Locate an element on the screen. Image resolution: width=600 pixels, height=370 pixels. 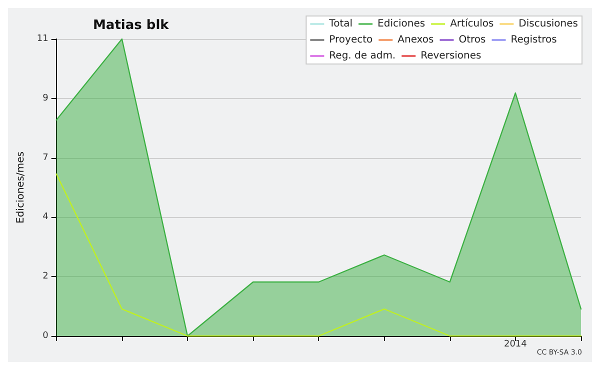
y-axis-title: Ediciones/mes is located at coordinates (21, 187).